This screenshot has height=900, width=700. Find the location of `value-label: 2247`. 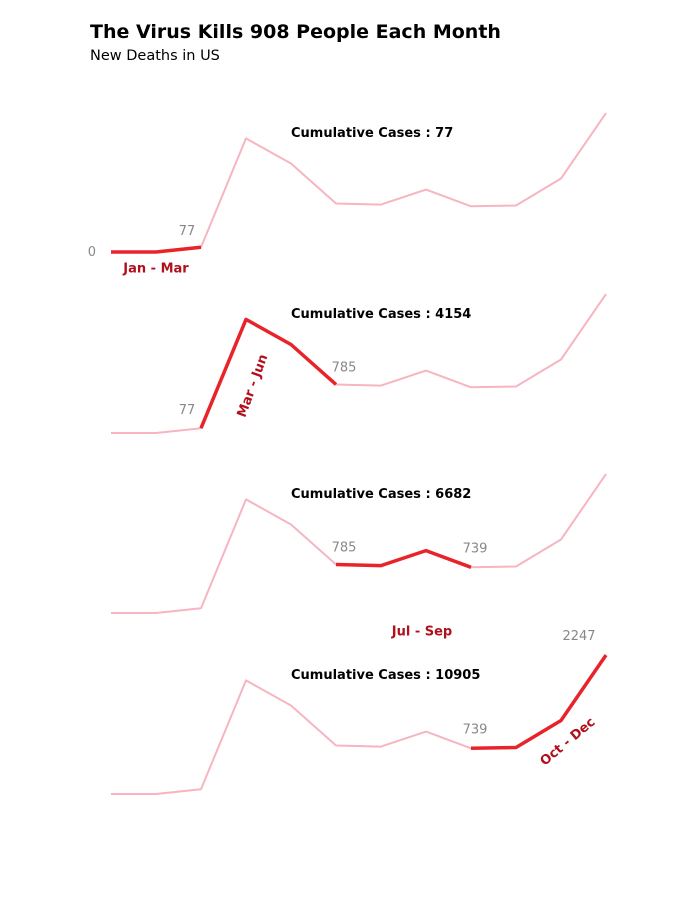

value-label: 2247 is located at coordinates (578, 636).